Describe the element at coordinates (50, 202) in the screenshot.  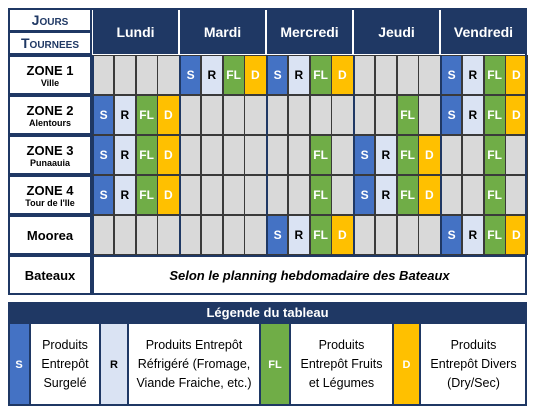
I see `zone-sublabel: Tour de l'Ile` at that location.